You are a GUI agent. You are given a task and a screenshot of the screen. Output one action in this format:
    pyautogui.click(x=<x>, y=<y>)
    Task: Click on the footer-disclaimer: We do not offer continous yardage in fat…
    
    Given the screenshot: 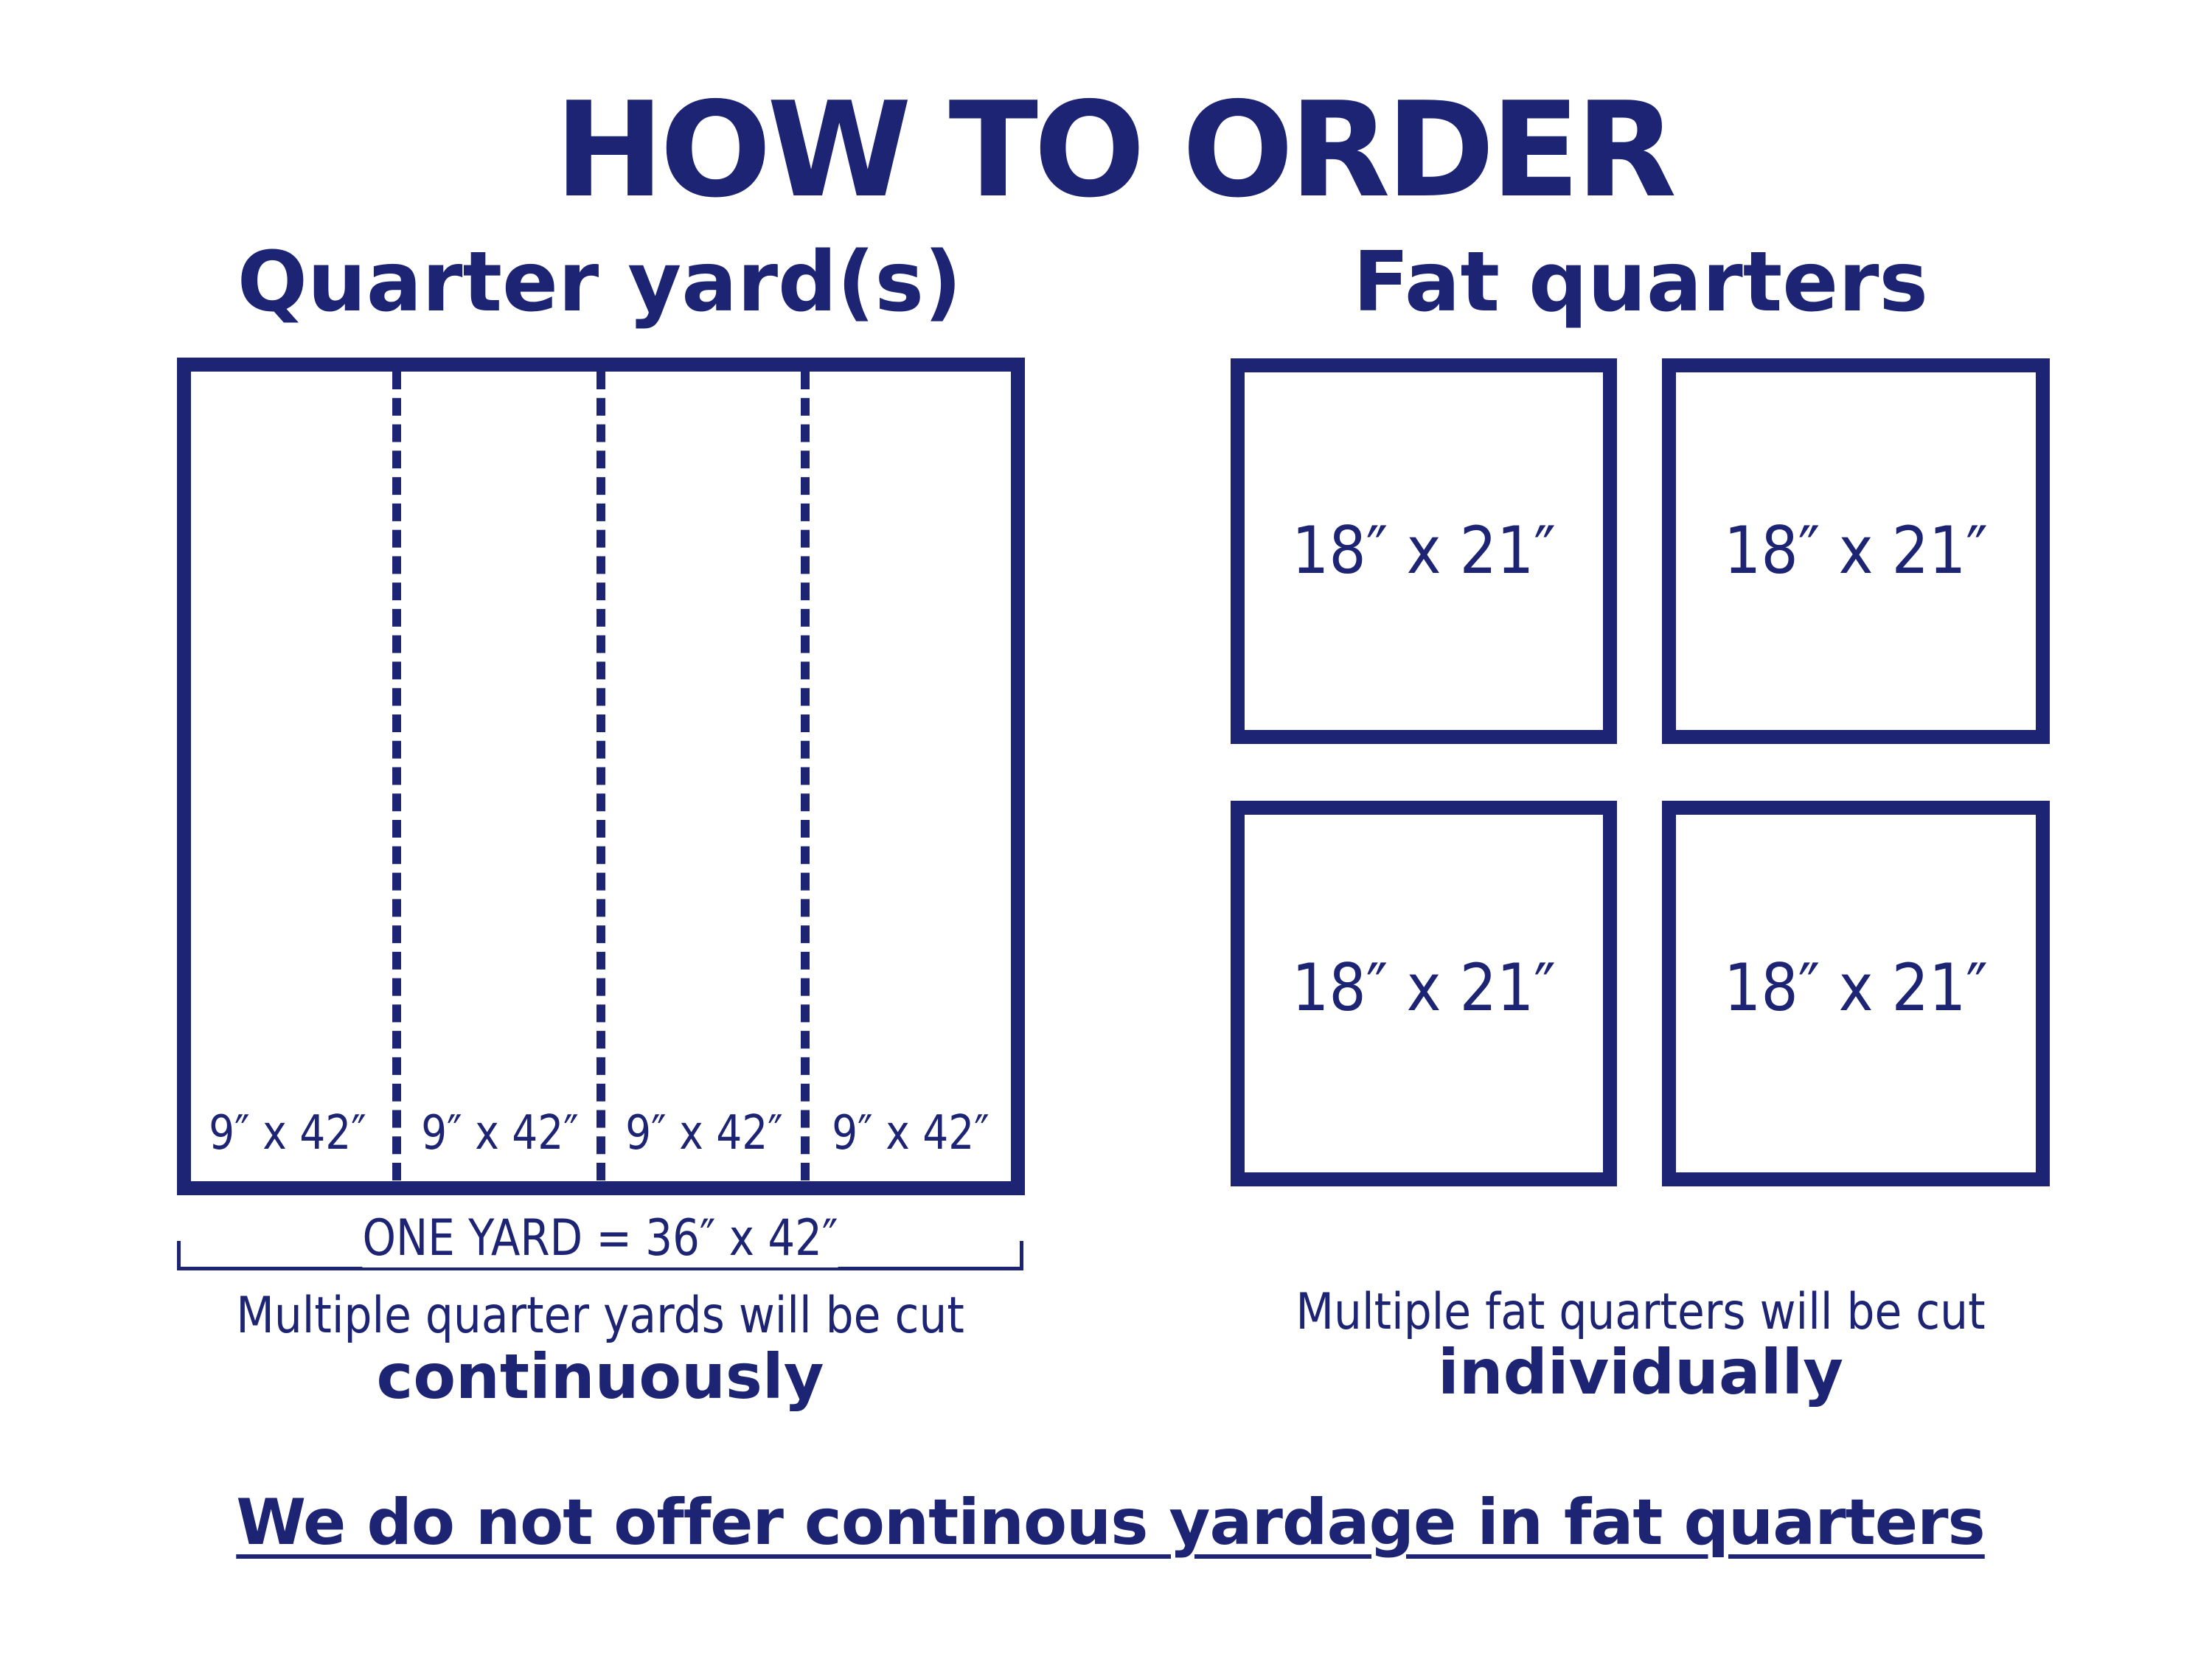 What is the action you would take?
    pyautogui.click(x=1110, y=1522)
    